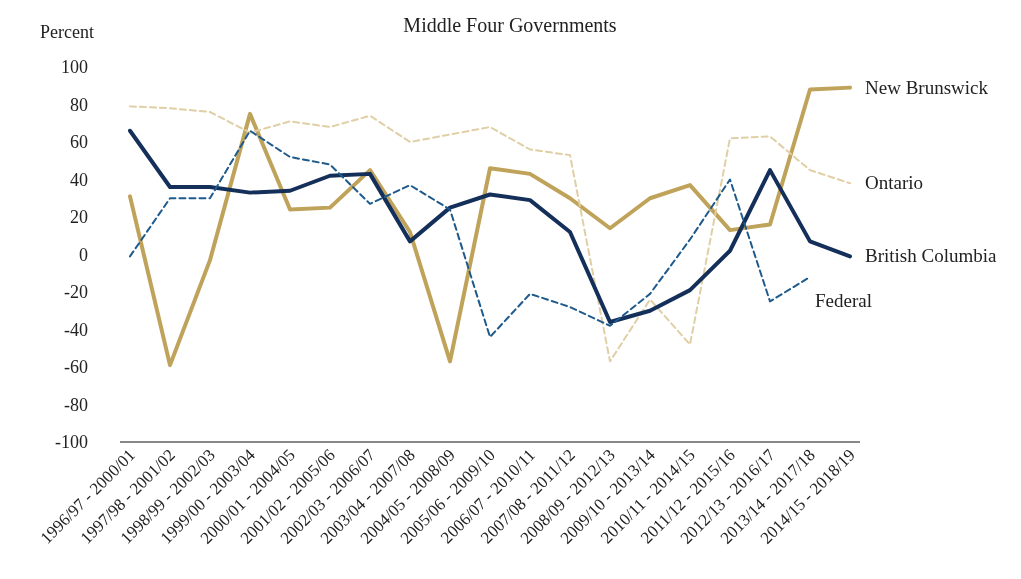 The image size is (1021, 579). Describe the element at coordinates (79, 142) in the screenshot. I see `y-tick-label: 60` at that location.